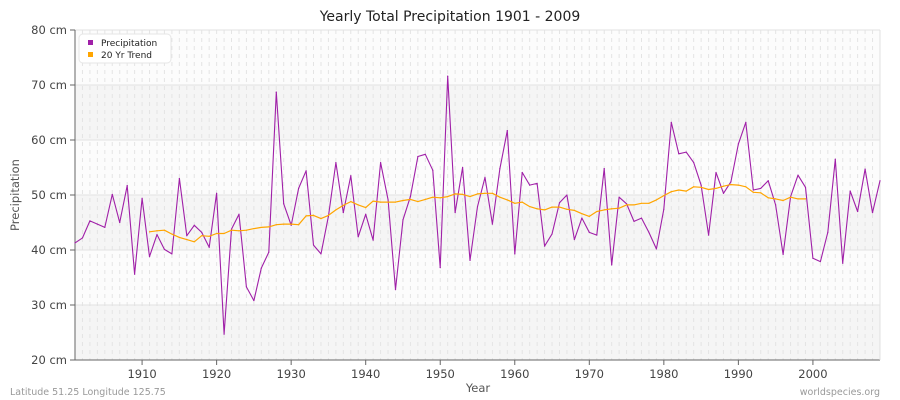 This screenshot has width=900, height=400. Describe the element at coordinates (49, 85) in the screenshot. I see `y-tick-label: 70 cm` at that location.